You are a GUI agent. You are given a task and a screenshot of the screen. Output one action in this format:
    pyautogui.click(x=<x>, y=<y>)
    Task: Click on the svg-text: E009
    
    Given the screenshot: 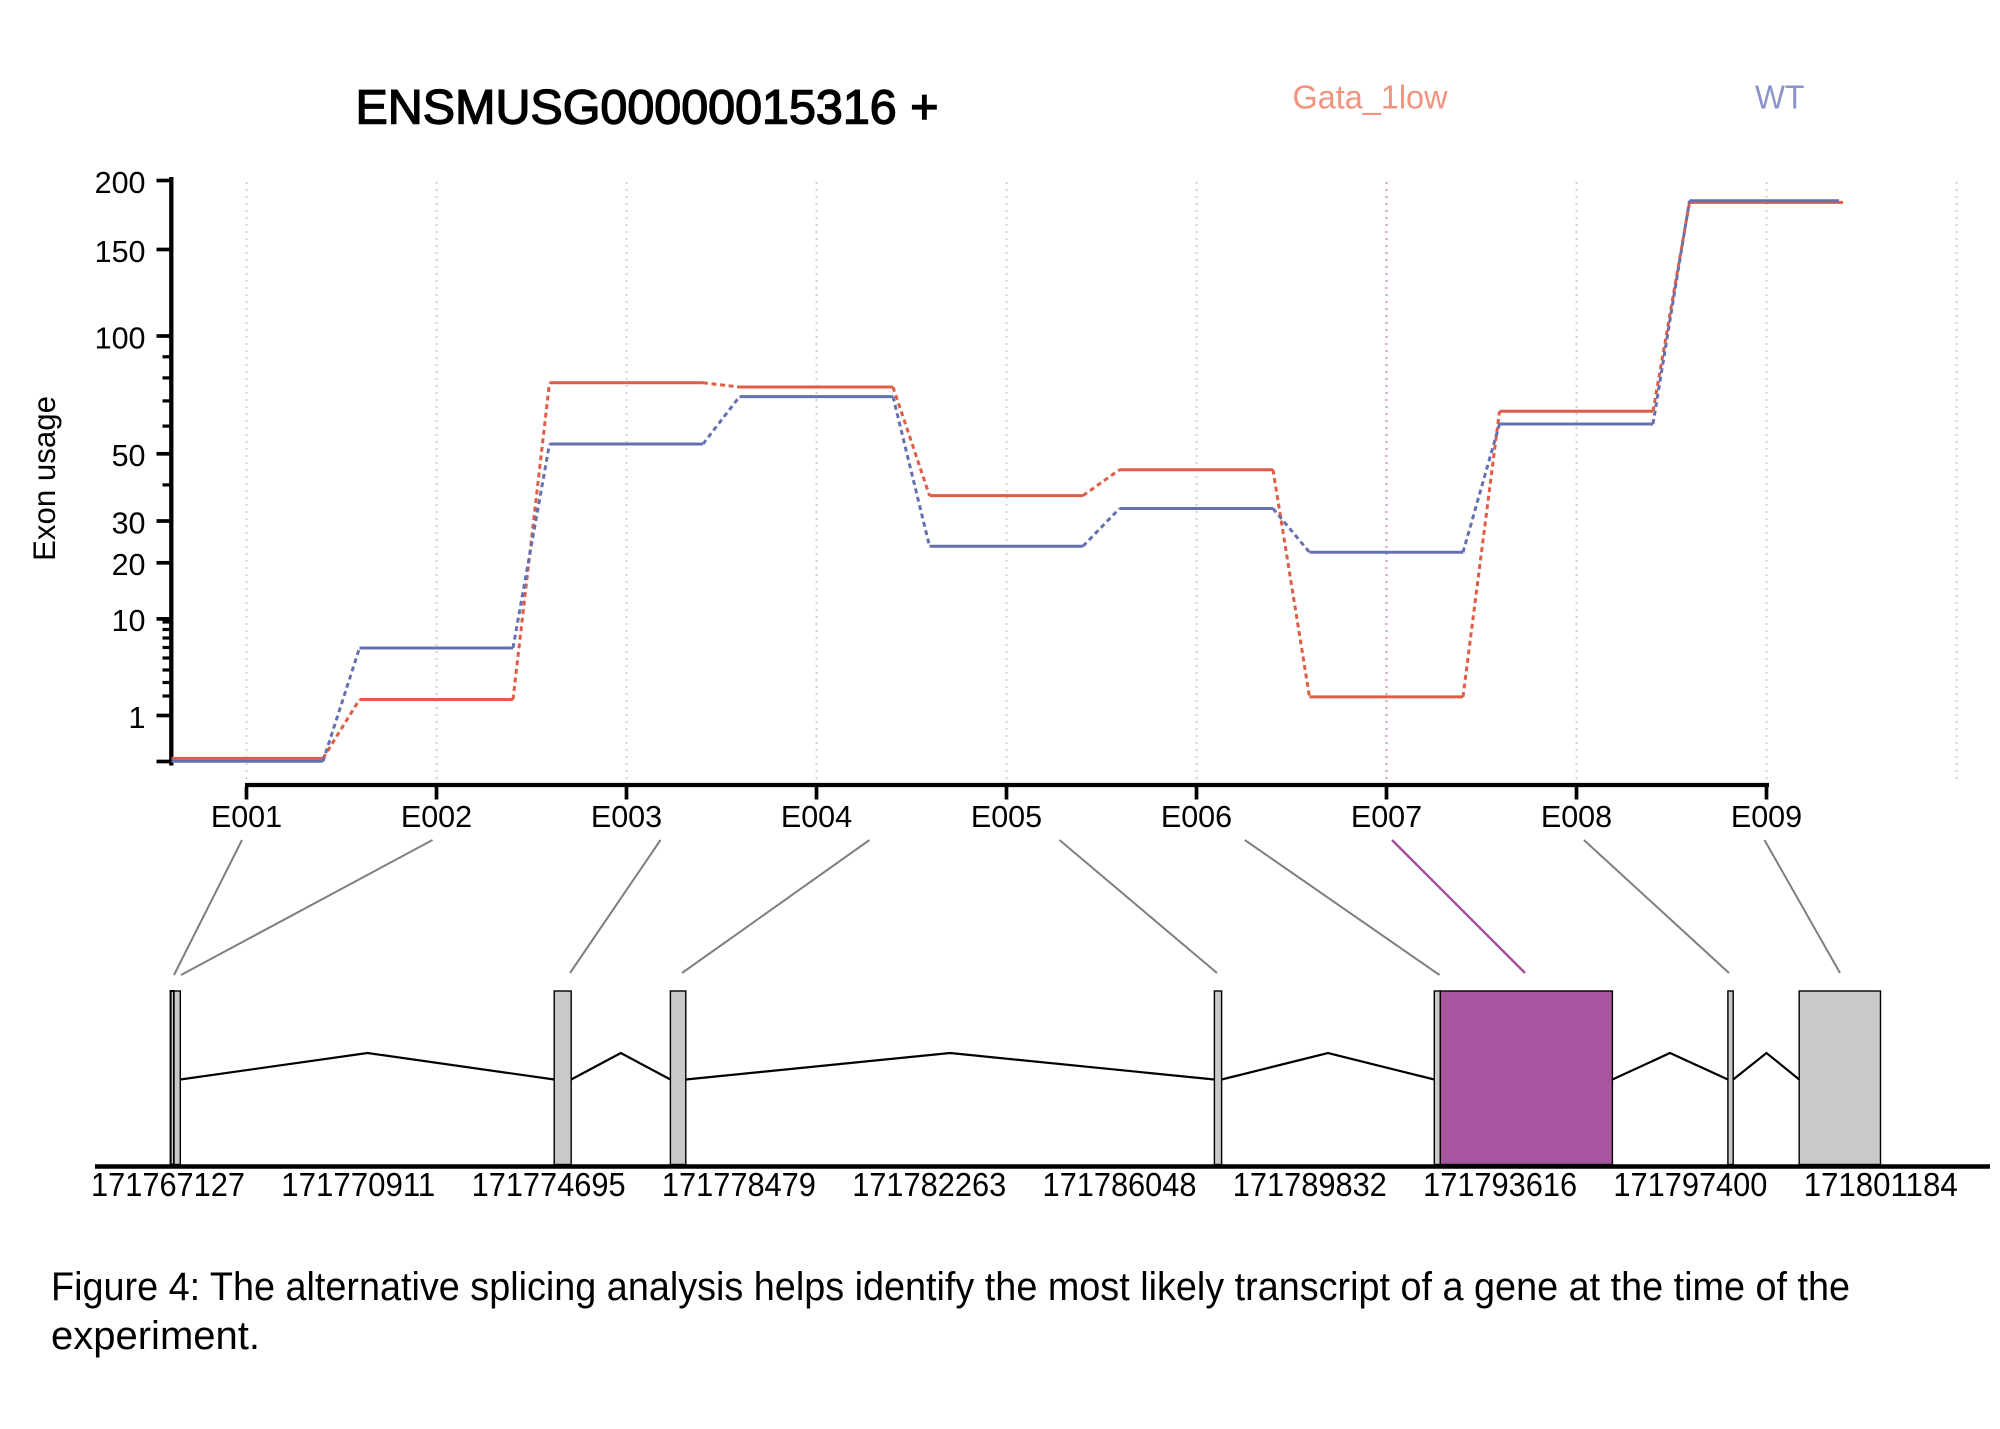 What is the action you would take?
    pyautogui.click(x=1766, y=817)
    